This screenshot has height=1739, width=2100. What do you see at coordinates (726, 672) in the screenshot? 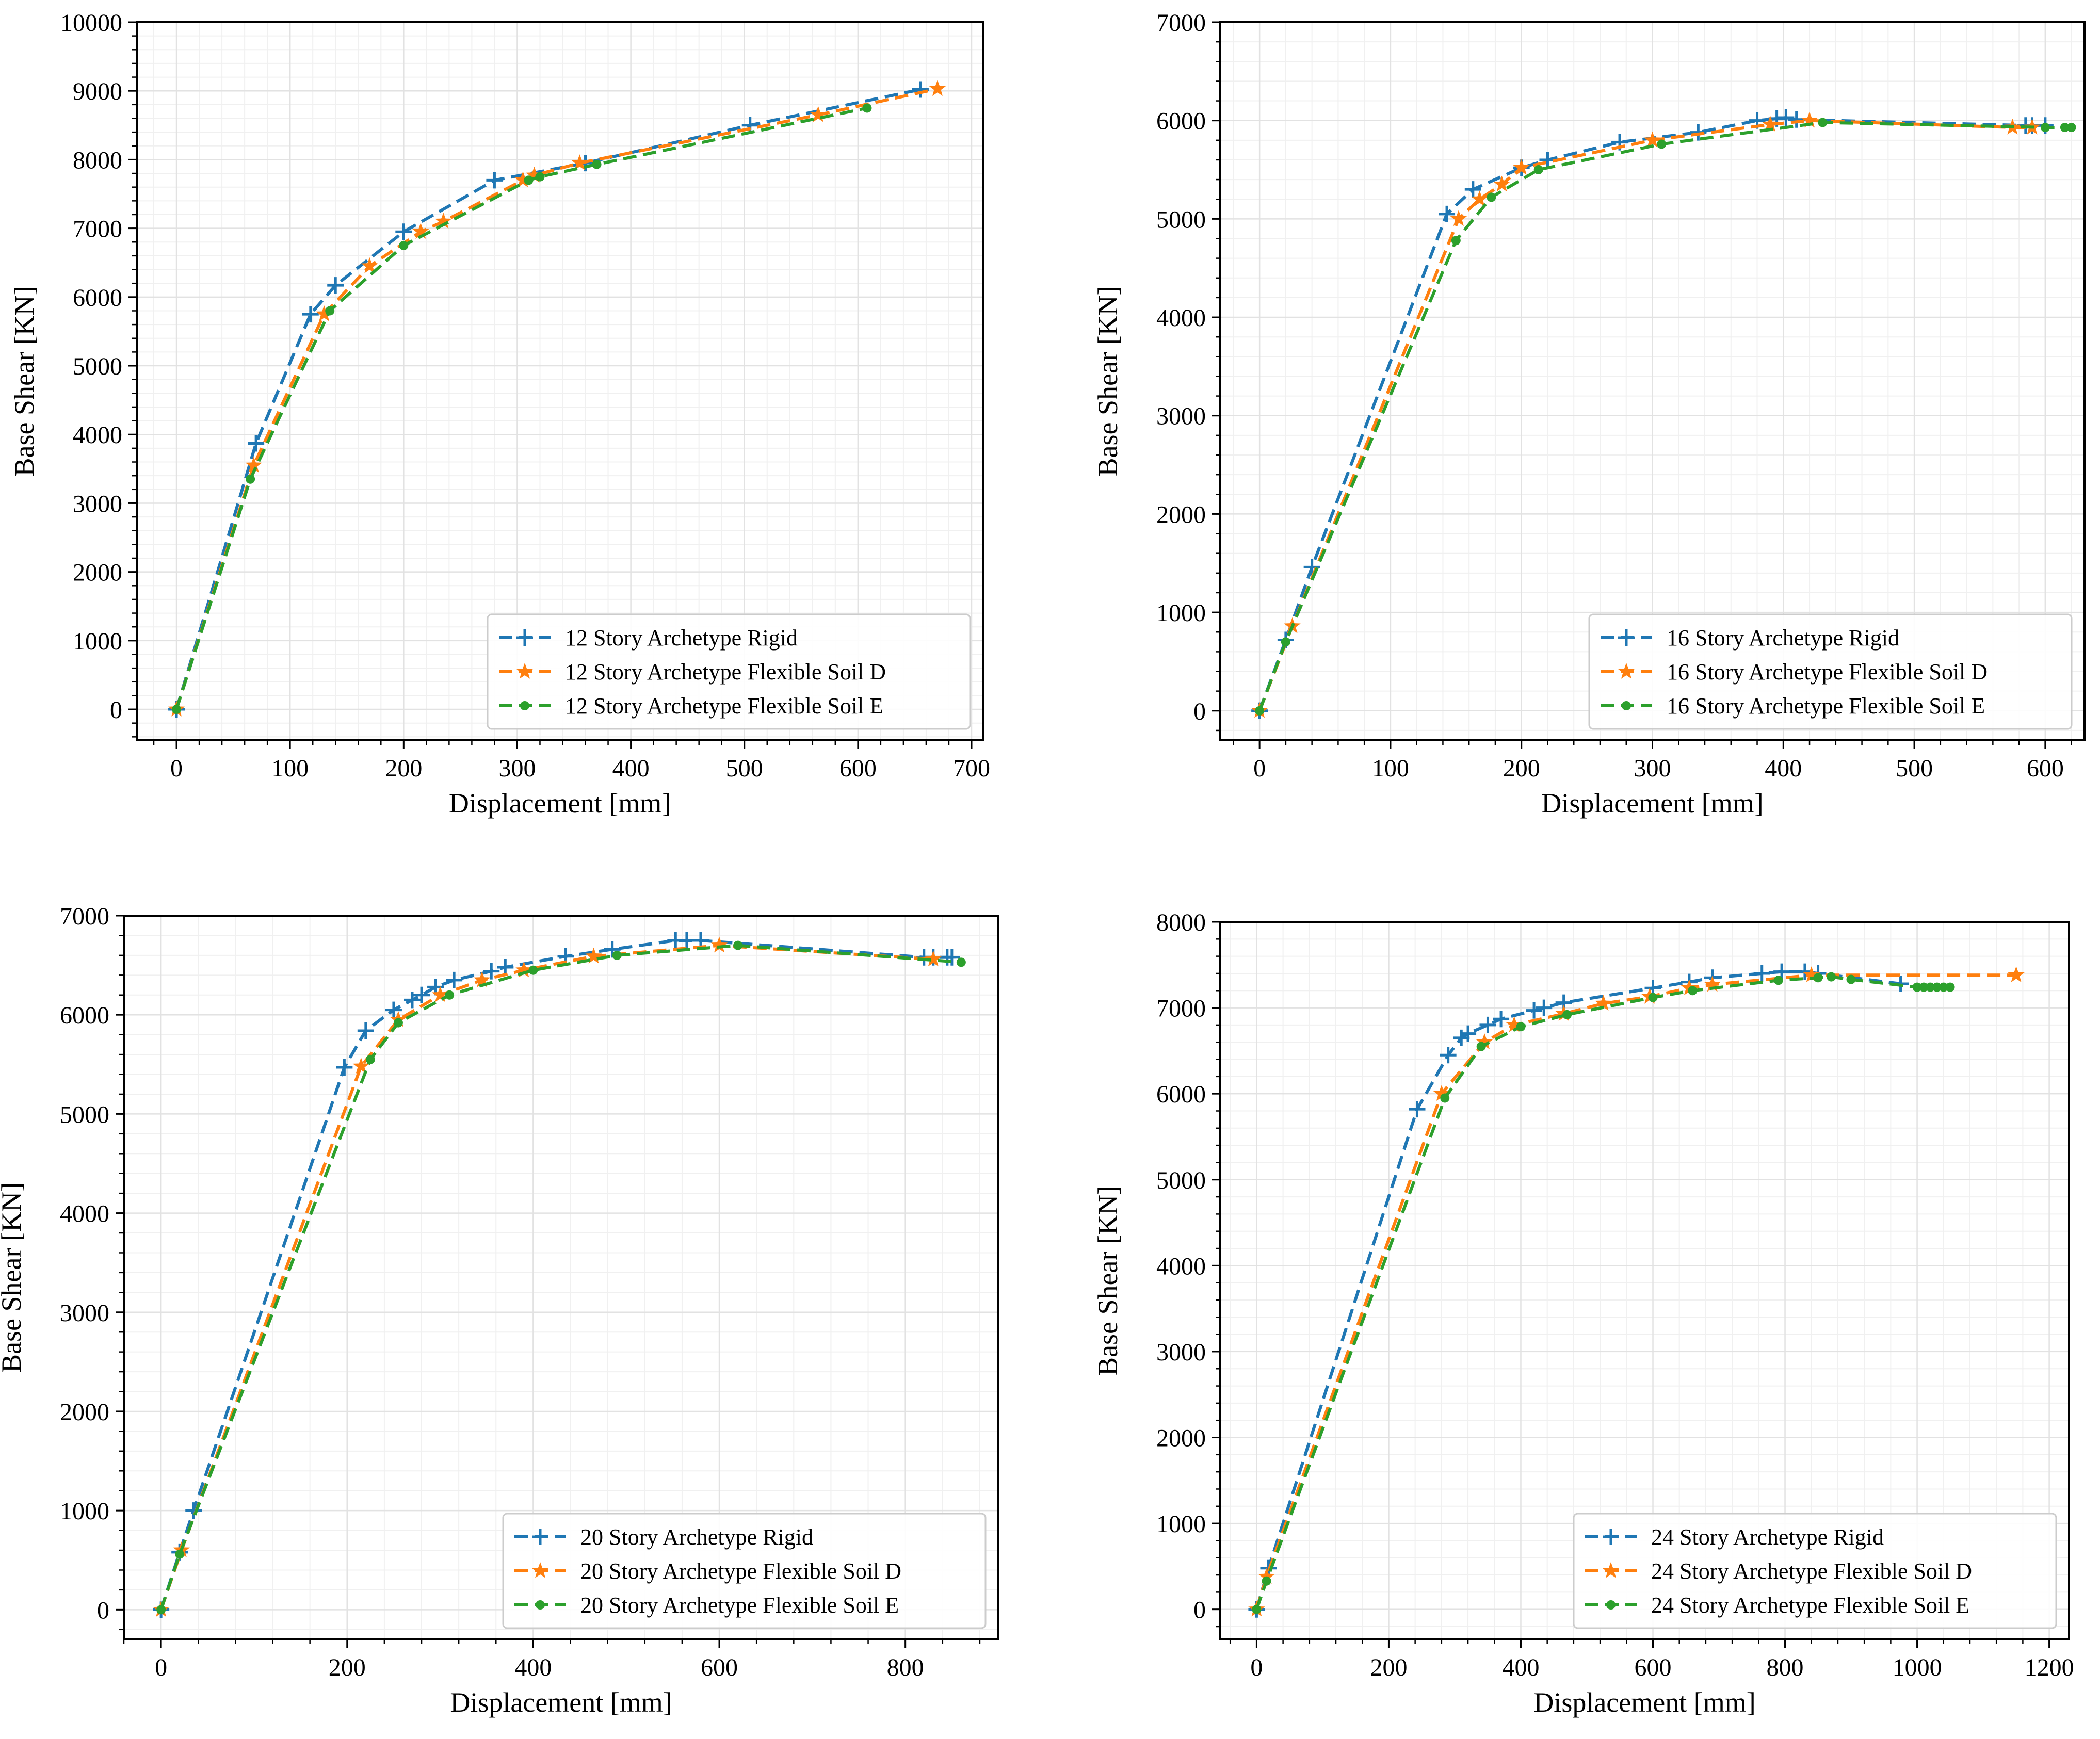
I see `legend-label: 12 Story Archetype Flexible Soil D` at bounding box center [726, 672].